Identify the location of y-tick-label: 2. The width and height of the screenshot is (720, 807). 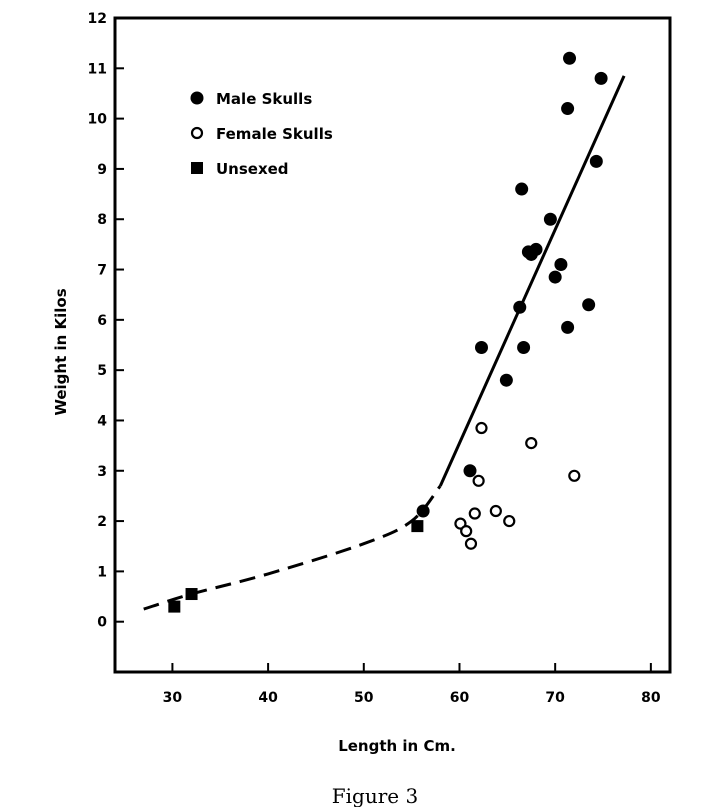
(102, 522).